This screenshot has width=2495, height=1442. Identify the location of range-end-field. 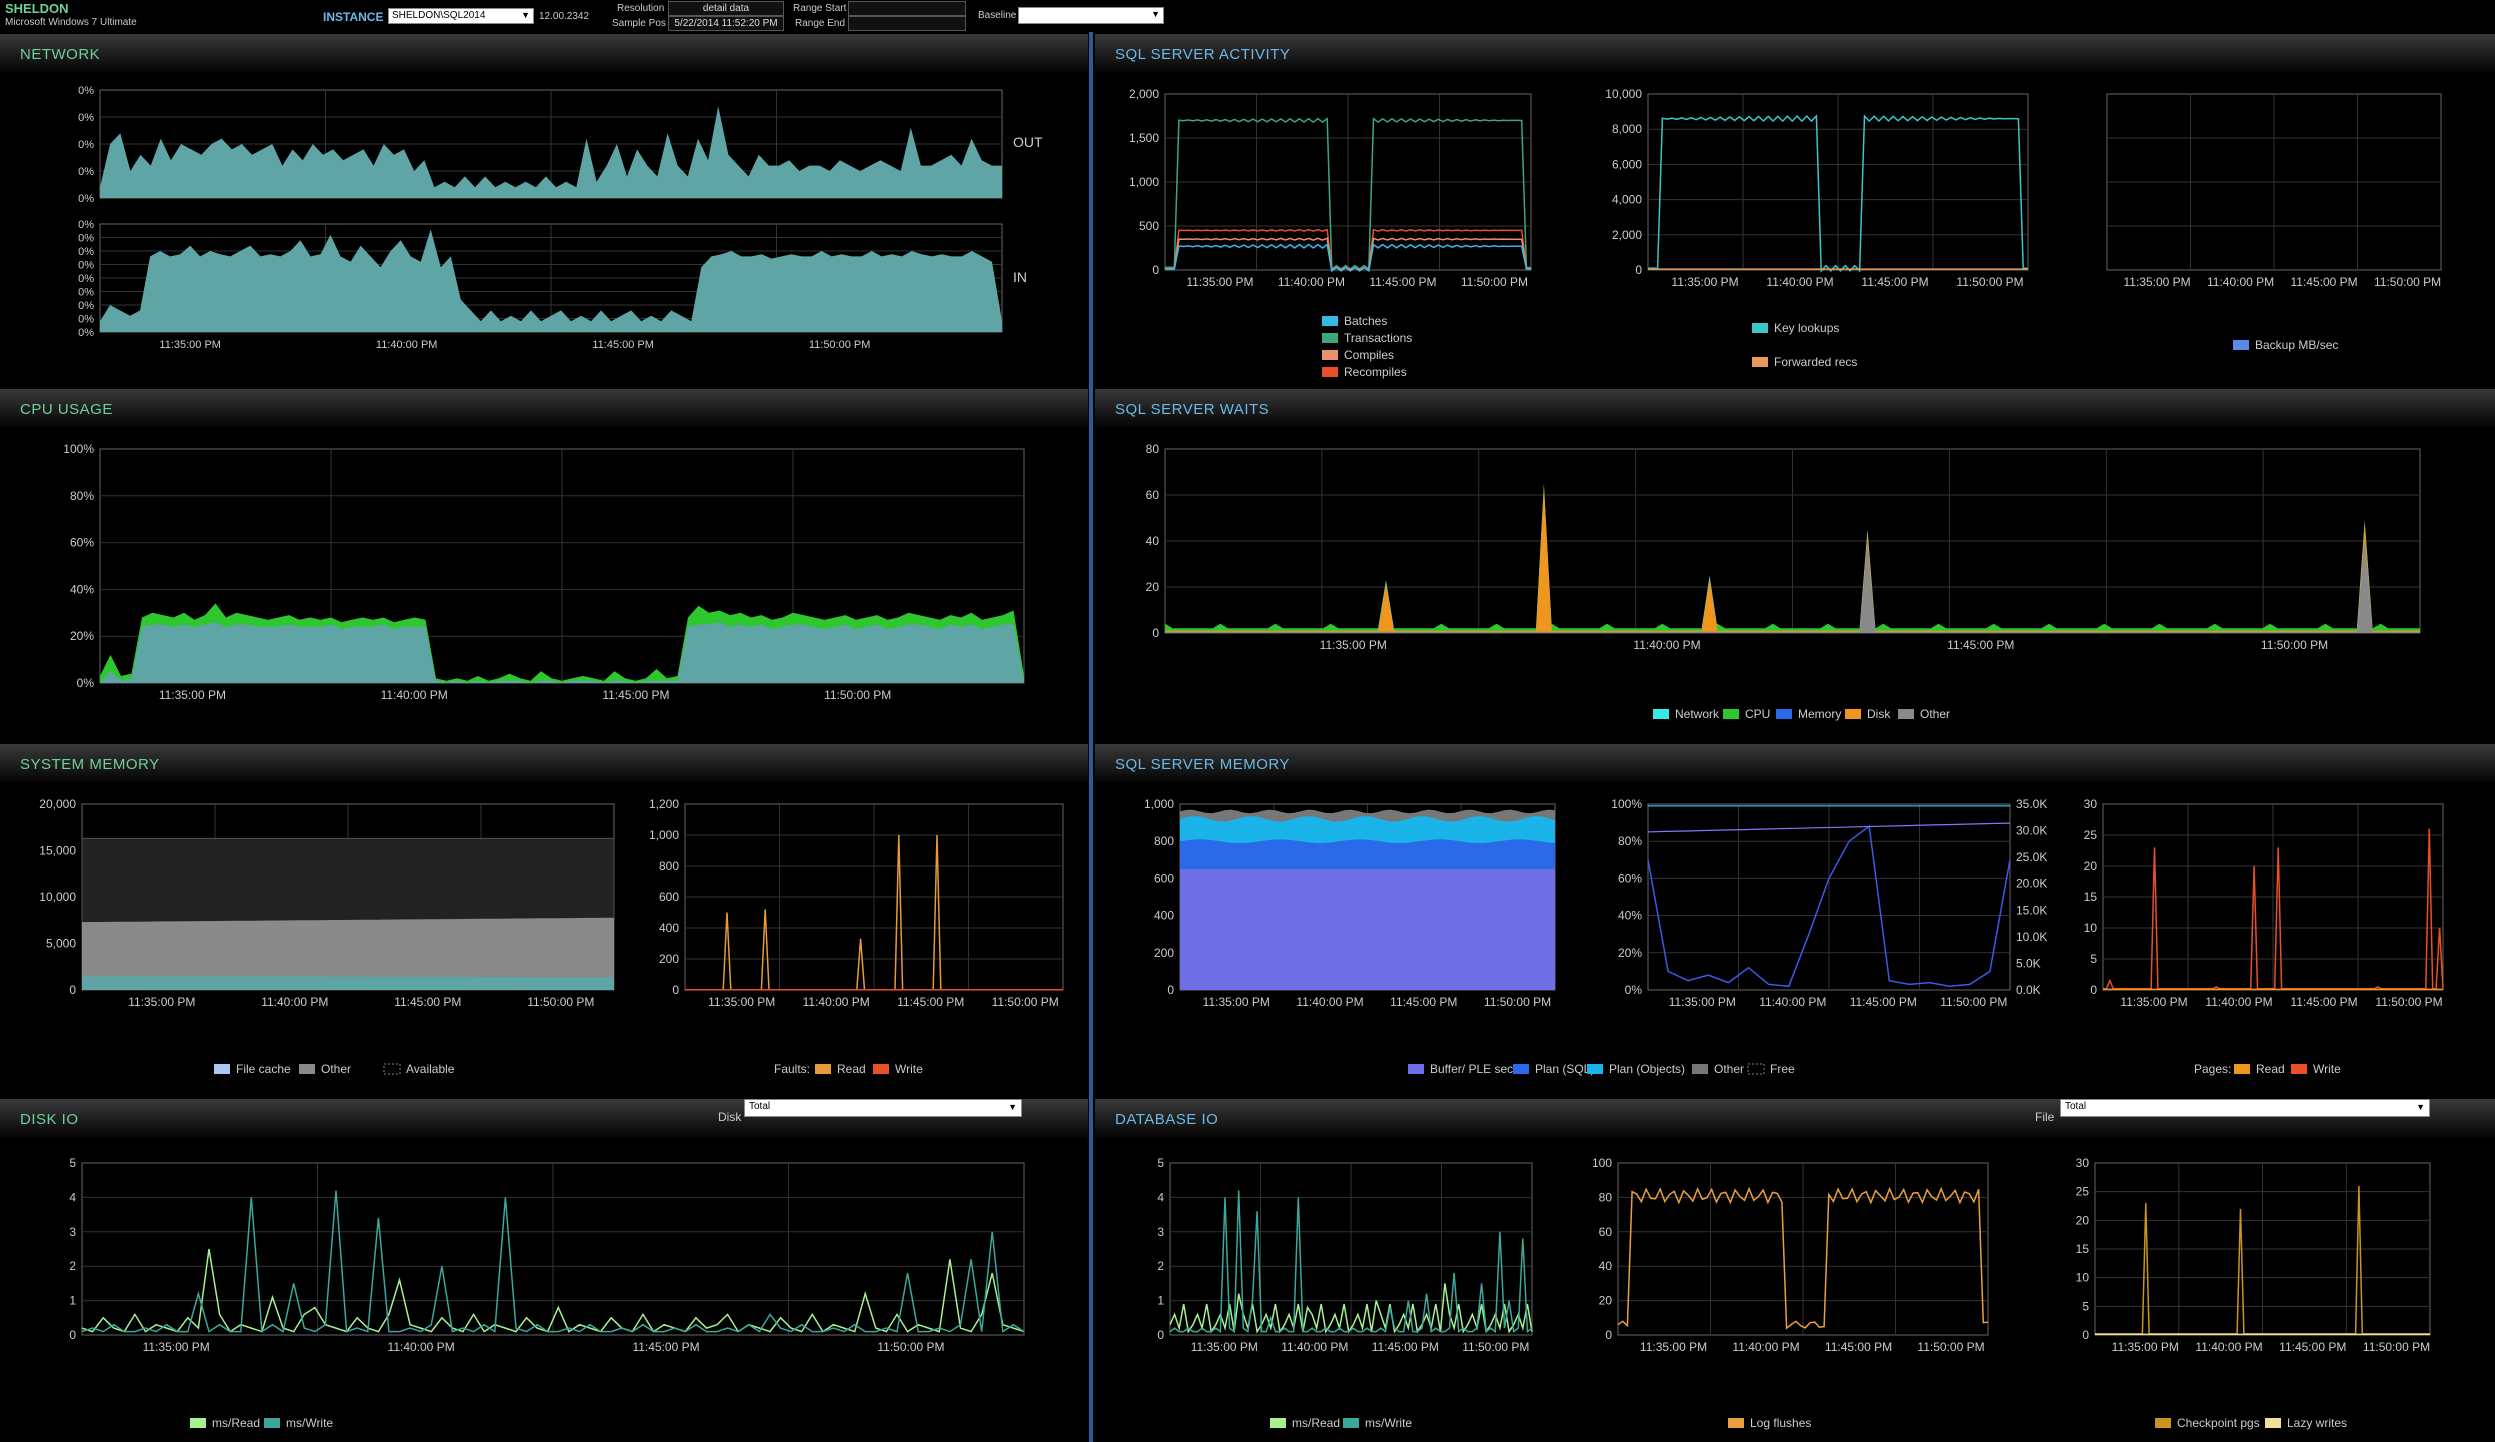
(907, 23).